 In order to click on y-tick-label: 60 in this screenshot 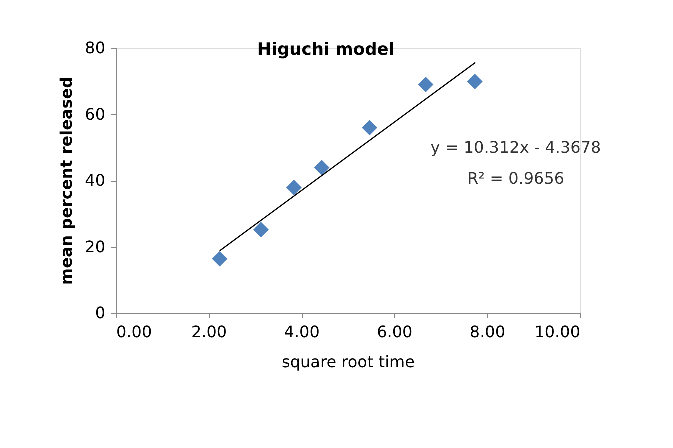, I will do `click(95, 114)`.